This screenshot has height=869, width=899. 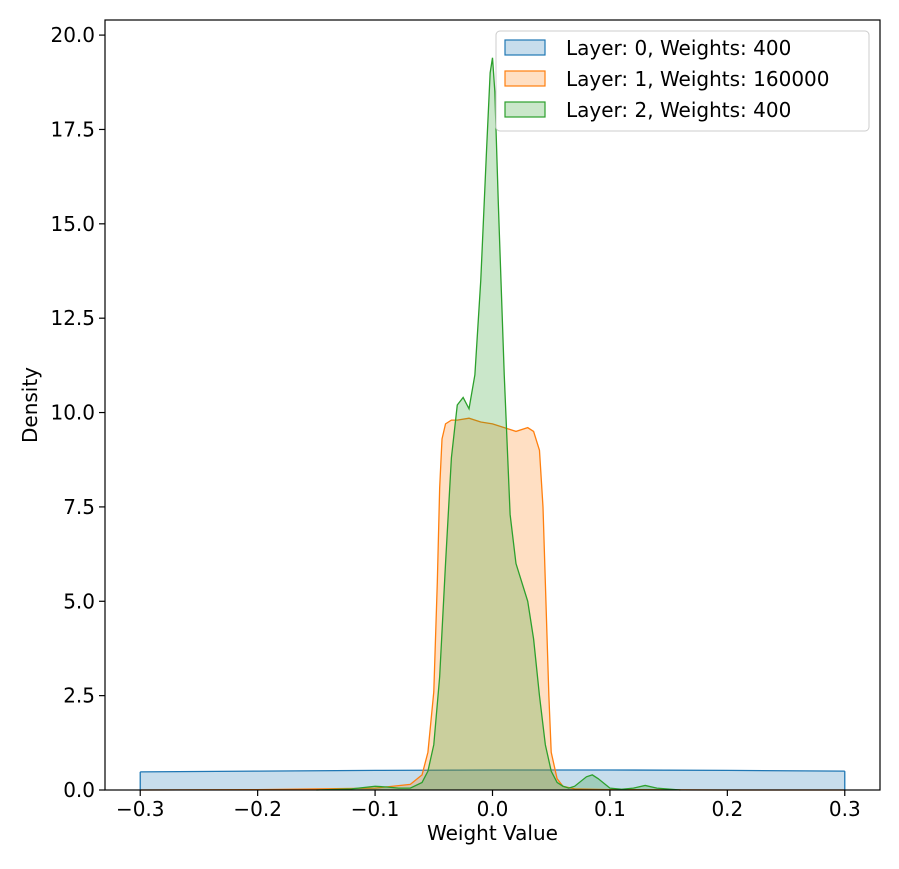 What do you see at coordinates (79, 696) in the screenshot?
I see `y-tick-label: 2.5` at bounding box center [79, 696].